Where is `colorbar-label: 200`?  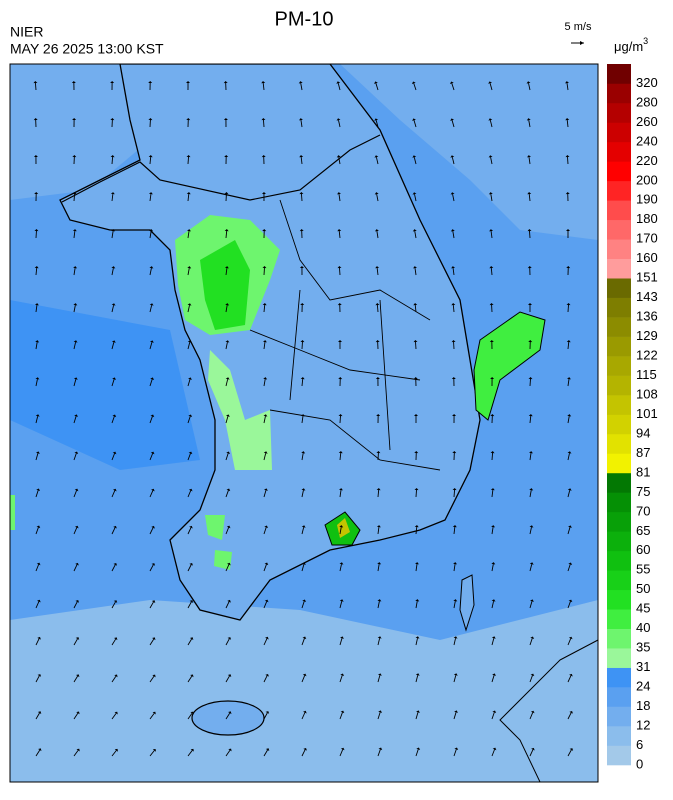
colorbar-label: 200 is located at coordinates (647, 179).